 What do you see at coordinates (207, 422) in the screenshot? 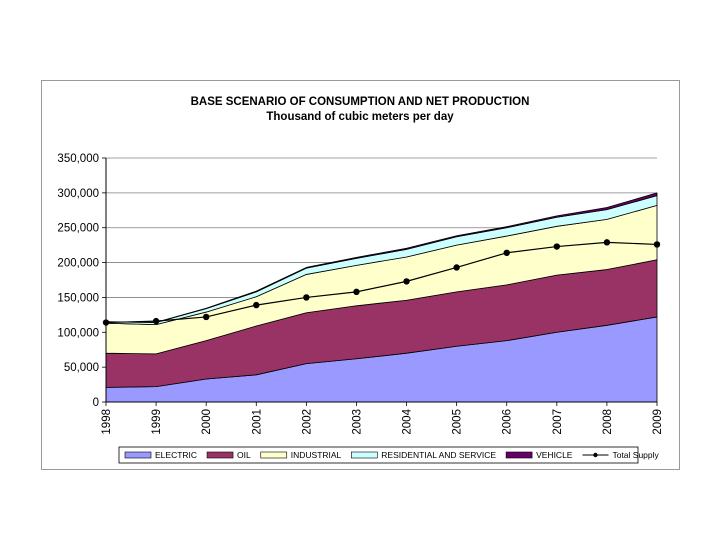
I see `x-tick-label: 2000` at bounding box center [207, 422].